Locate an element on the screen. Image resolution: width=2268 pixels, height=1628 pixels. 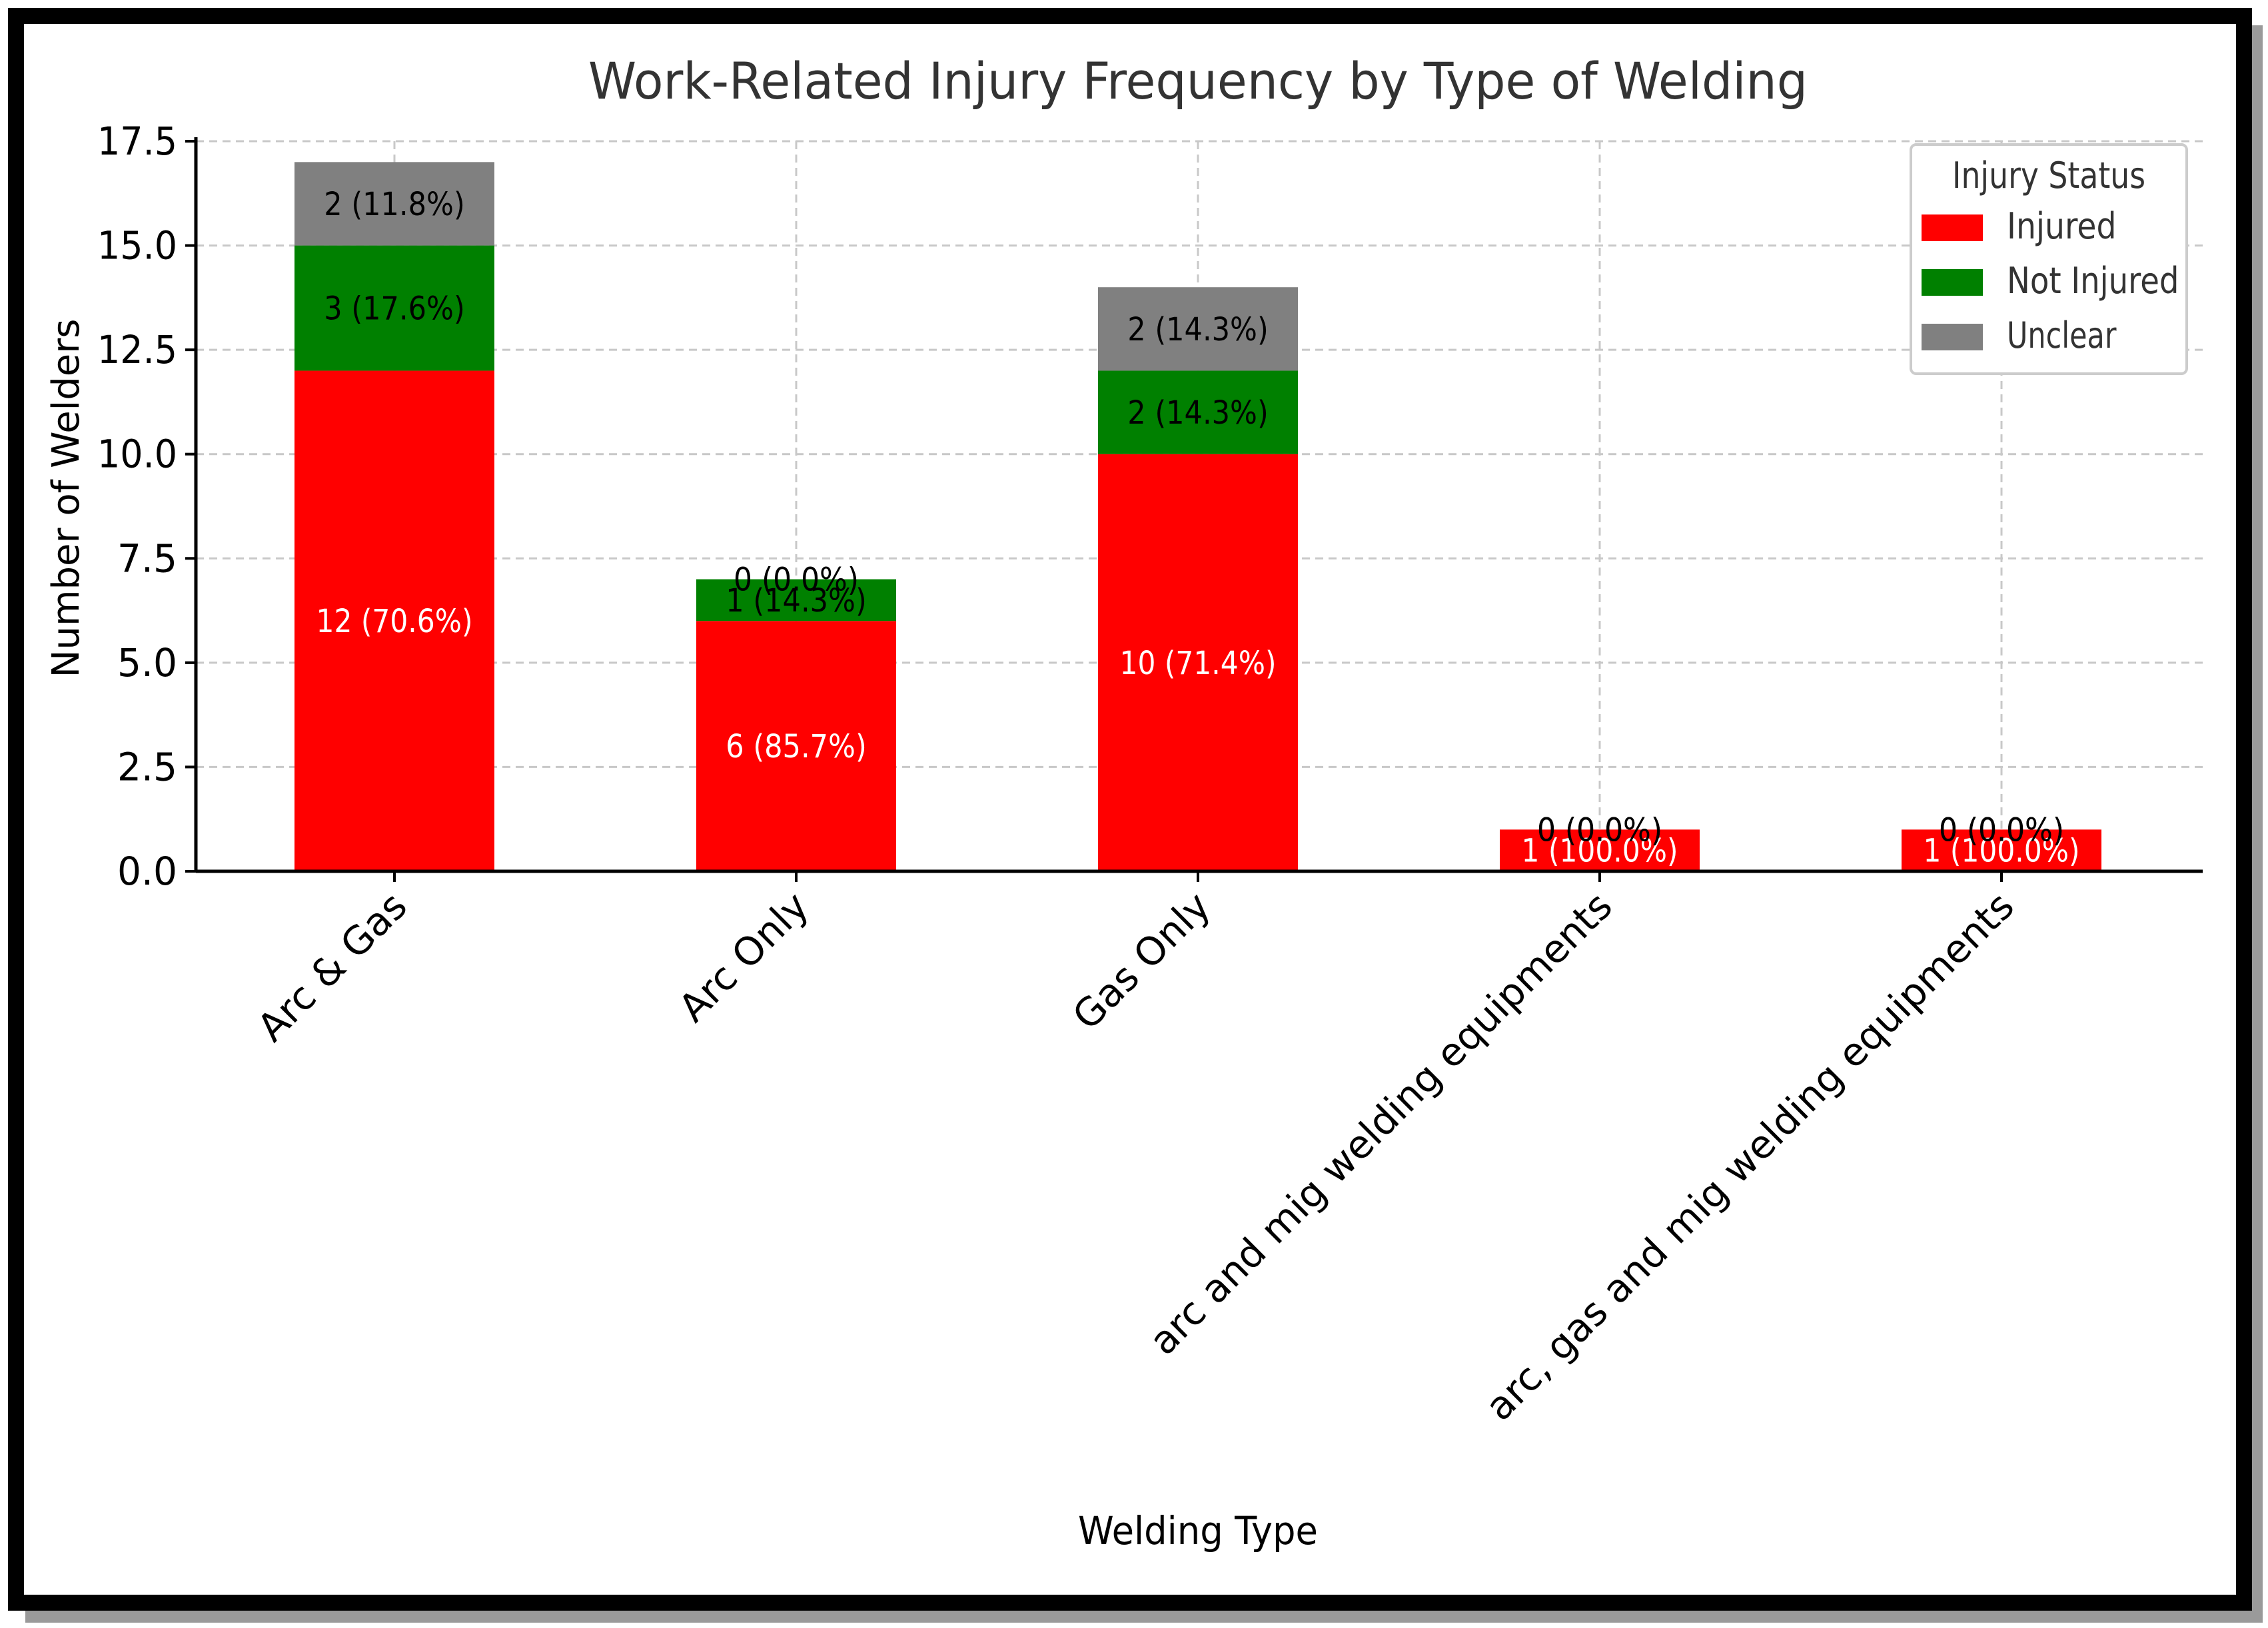
legend-swatch-unclear is located at coordinates (1953, 337).